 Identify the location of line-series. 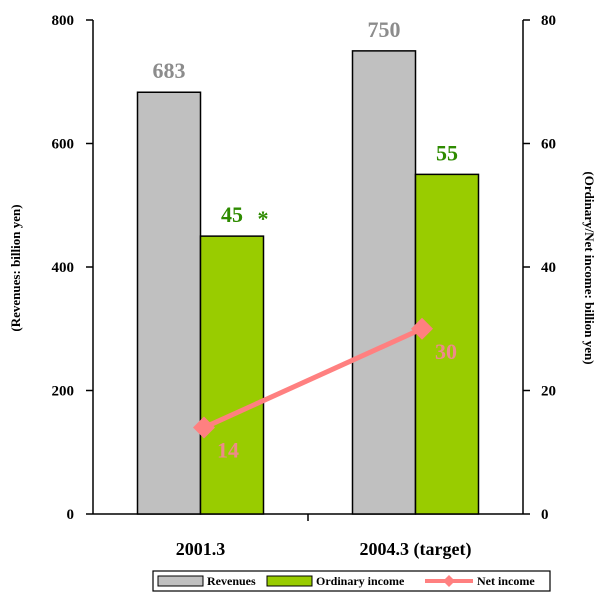
(313, 378).